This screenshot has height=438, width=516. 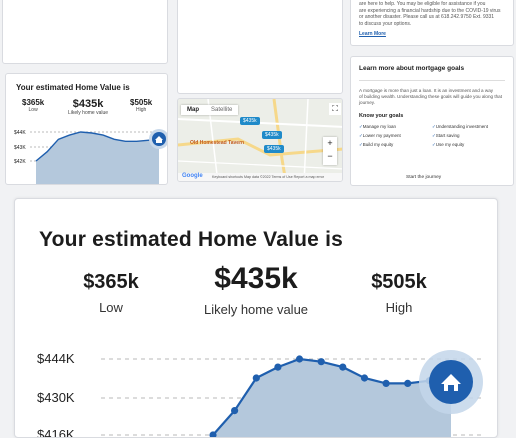 What do you see at coordinates (335, 109) in the screenshot?
I see `fullscreen-icon: ⛶` at bounding box center [335, 109].